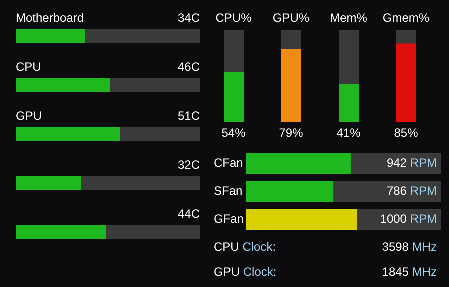  I want to click on text: GPU Clock:, so click(245, 272).